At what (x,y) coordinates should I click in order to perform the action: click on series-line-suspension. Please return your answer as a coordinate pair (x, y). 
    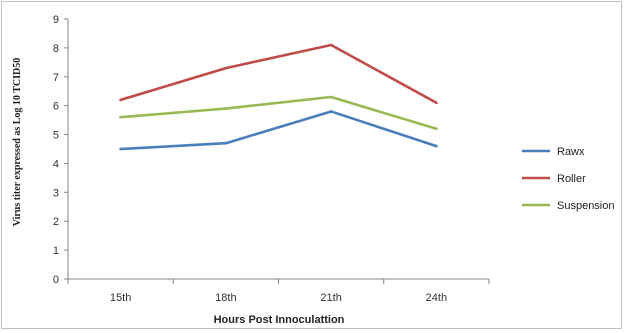
    Looking at the image, I should click on (278, 113).